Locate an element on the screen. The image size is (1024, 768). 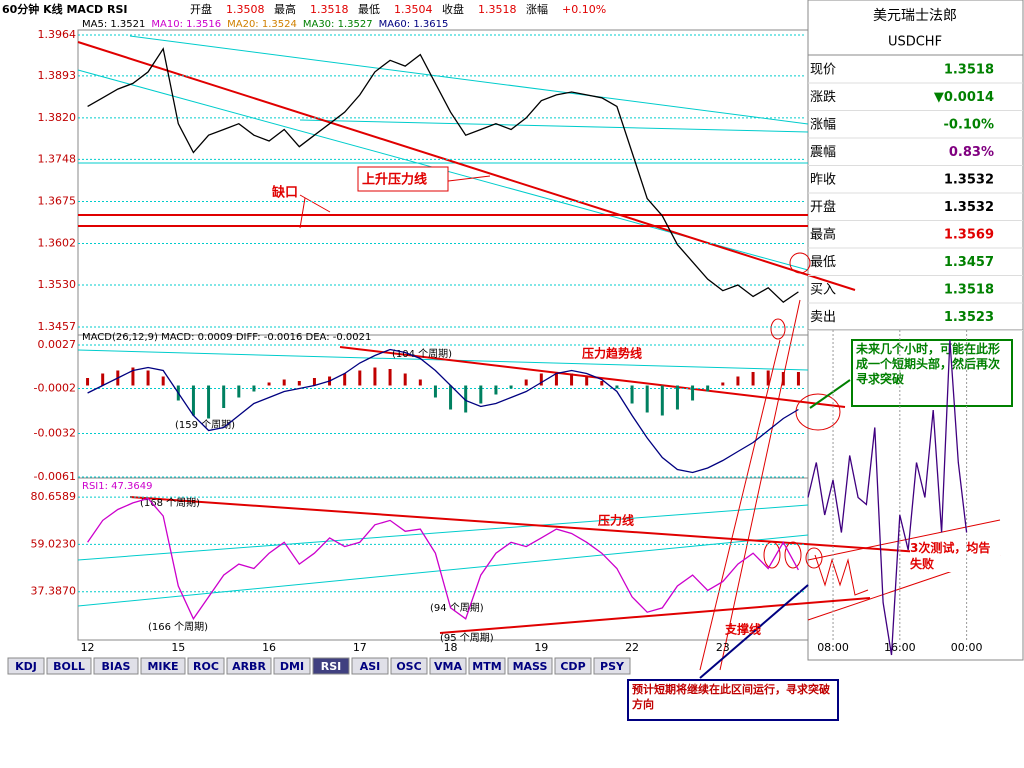
x-tick-label: 08:00 is located at coordinates (833, 647).